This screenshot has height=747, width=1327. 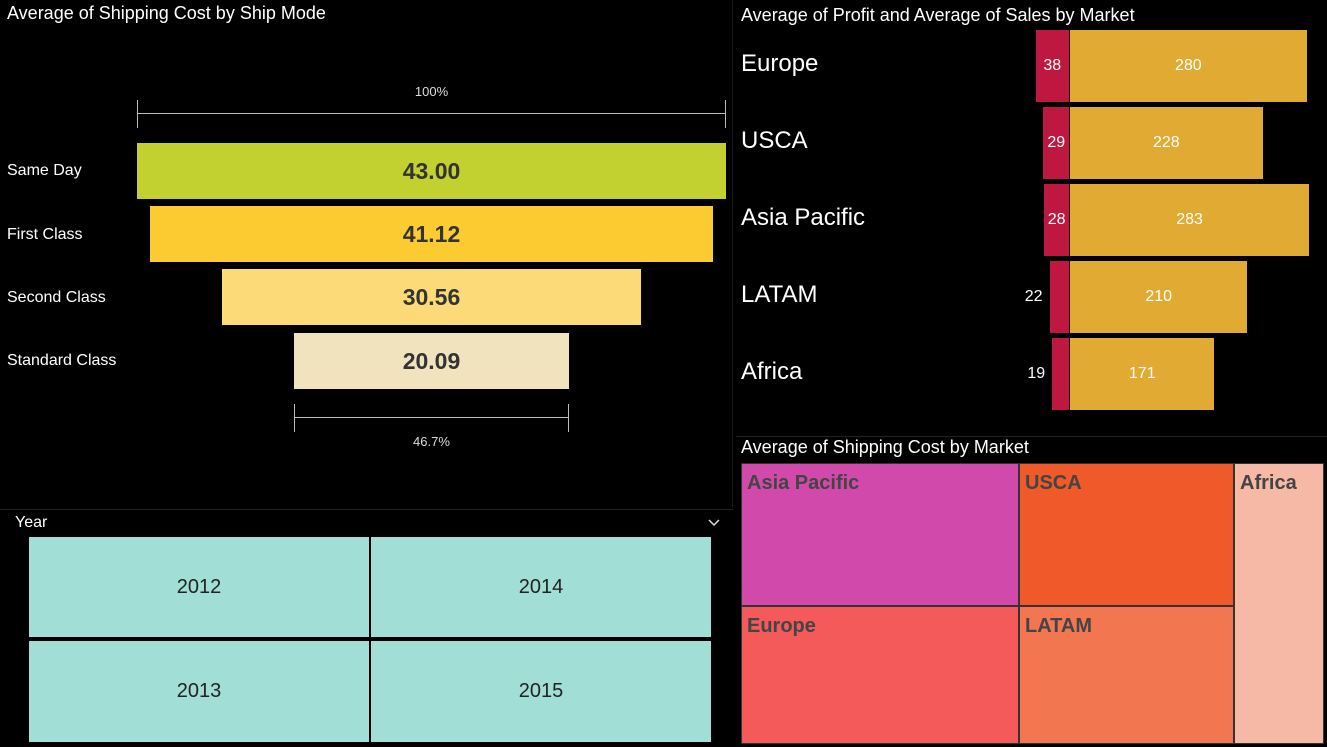 I want to click on profit-bar-europe, so click(x=1052, y=66).